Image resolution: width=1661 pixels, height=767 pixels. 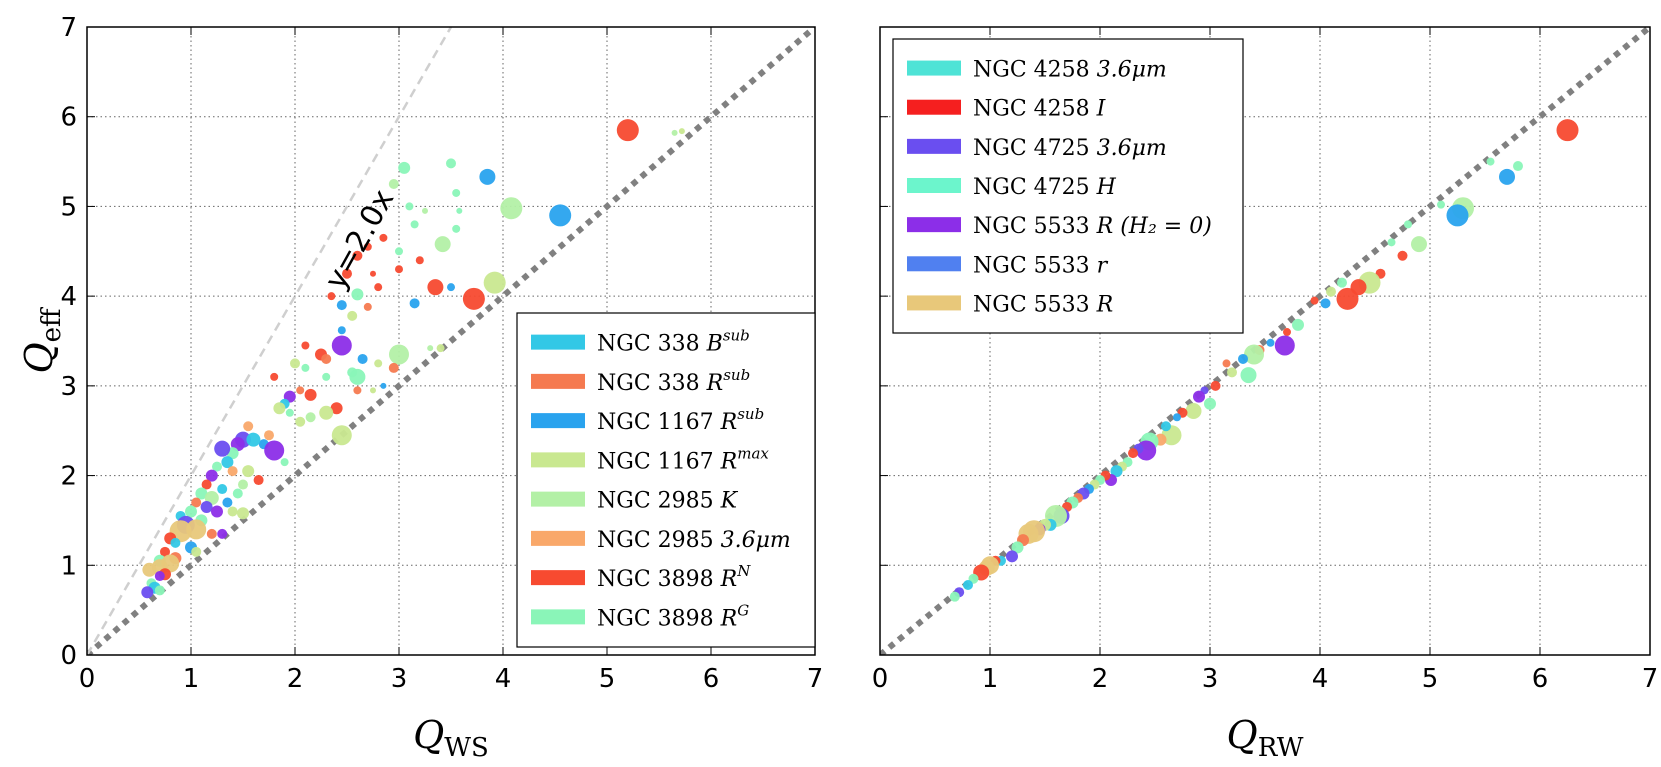 What do you see at coordinates (1070, 148) in the screenshot?
I see `legend-label: NGC 4725 3.6μm` at bounding box center [1070, 148].